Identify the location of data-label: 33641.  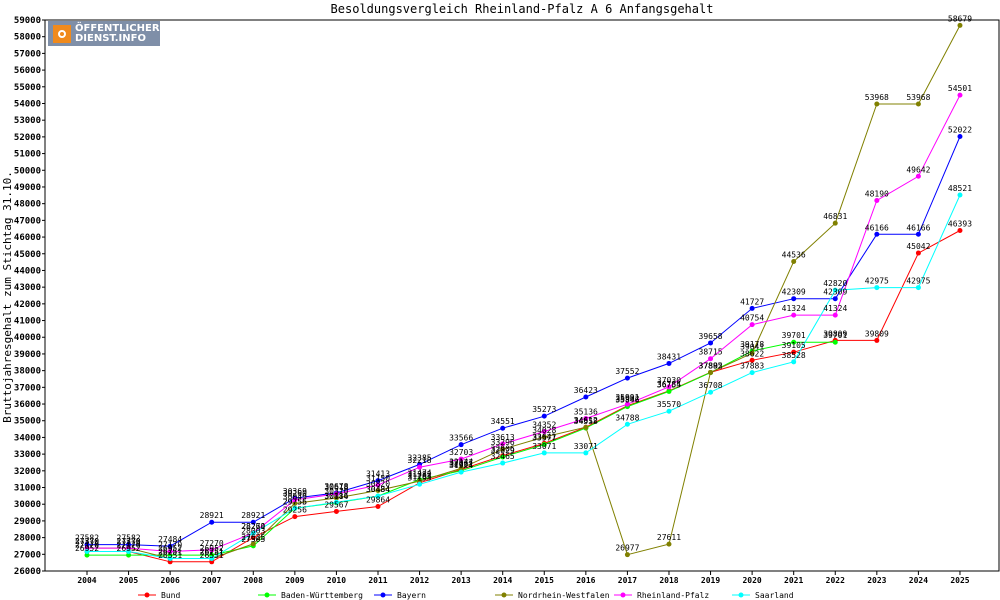
(544, 436).